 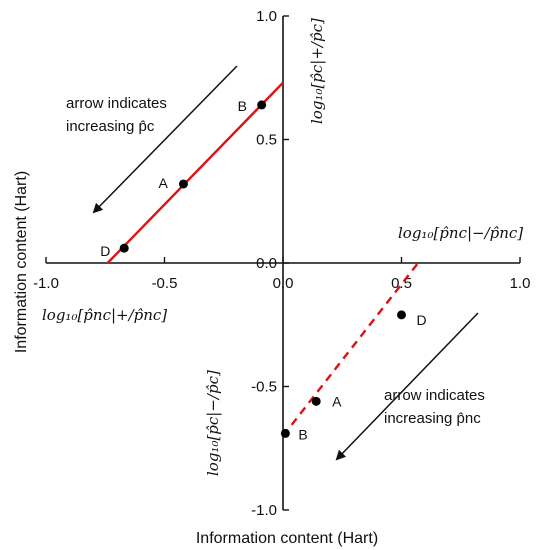 I want to click on x-axis-title: Information content (Hart), so click(x=287, y=538).